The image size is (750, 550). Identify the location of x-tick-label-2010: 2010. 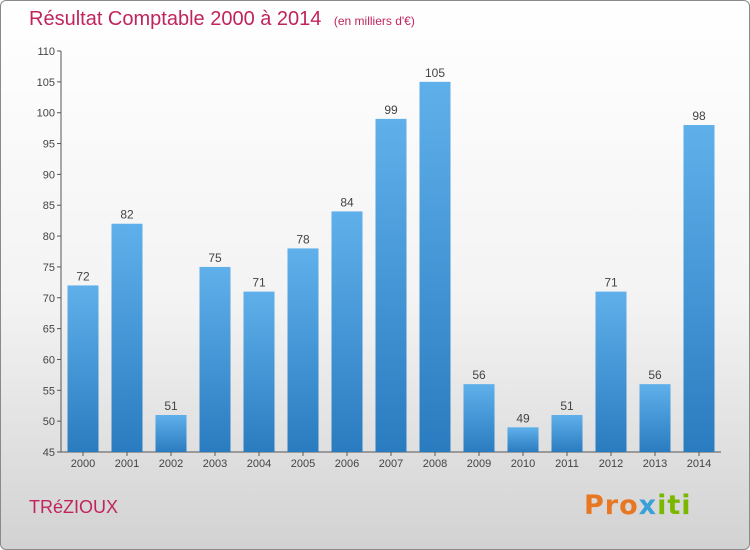
(523, 464).